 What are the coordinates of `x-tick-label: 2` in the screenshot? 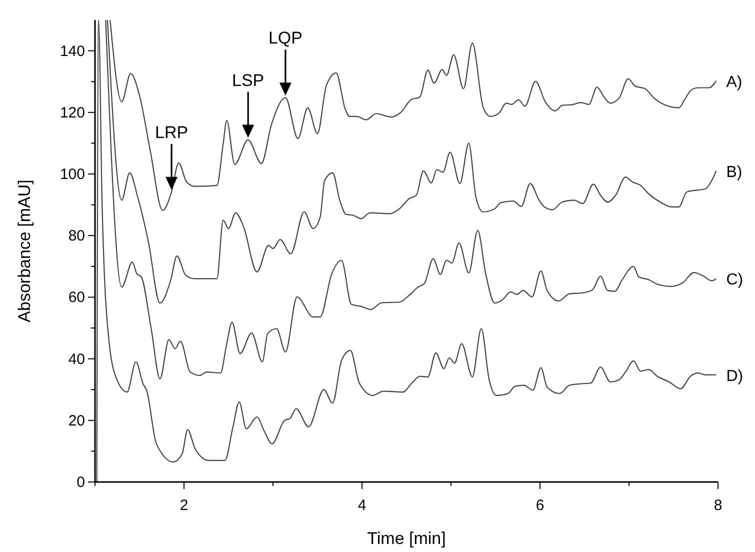 It's located at (184, 505).